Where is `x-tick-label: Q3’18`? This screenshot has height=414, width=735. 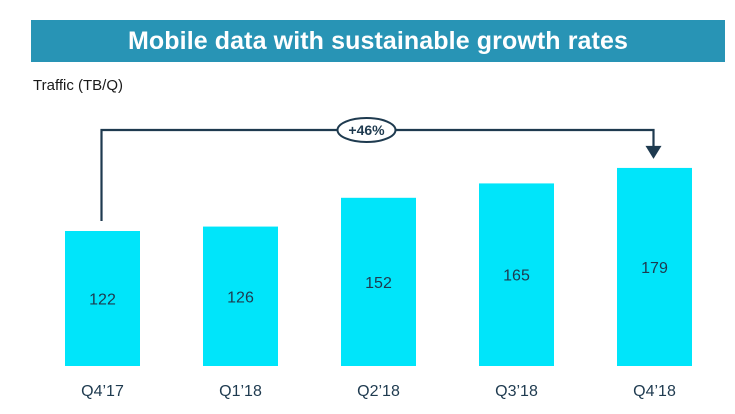
x-tick-label: Q3’18 is located at coordinates (516, 391).